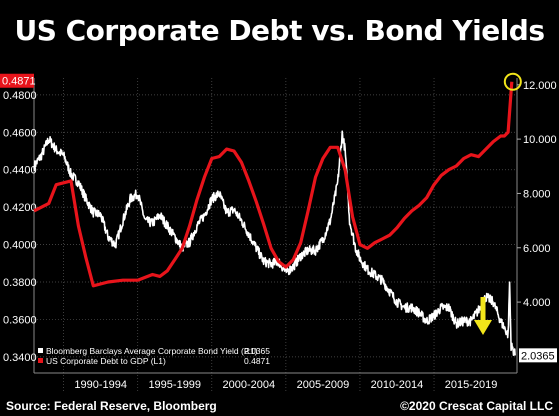  What do you see at coordinates (20, 283) in the screenshot?
I see `left-tick-label: 0.3800` at bounding box center [20, 283].